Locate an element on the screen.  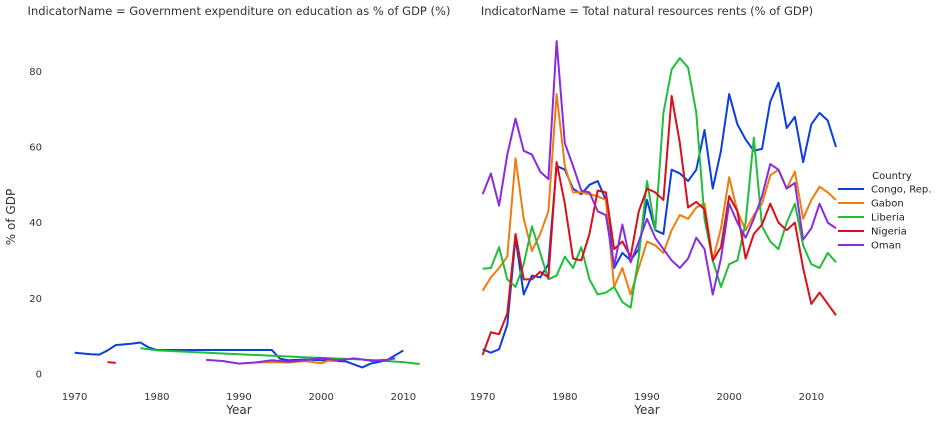
legend-label-congo-rep: Congo, Rep. is located at coordinates (901, 190).